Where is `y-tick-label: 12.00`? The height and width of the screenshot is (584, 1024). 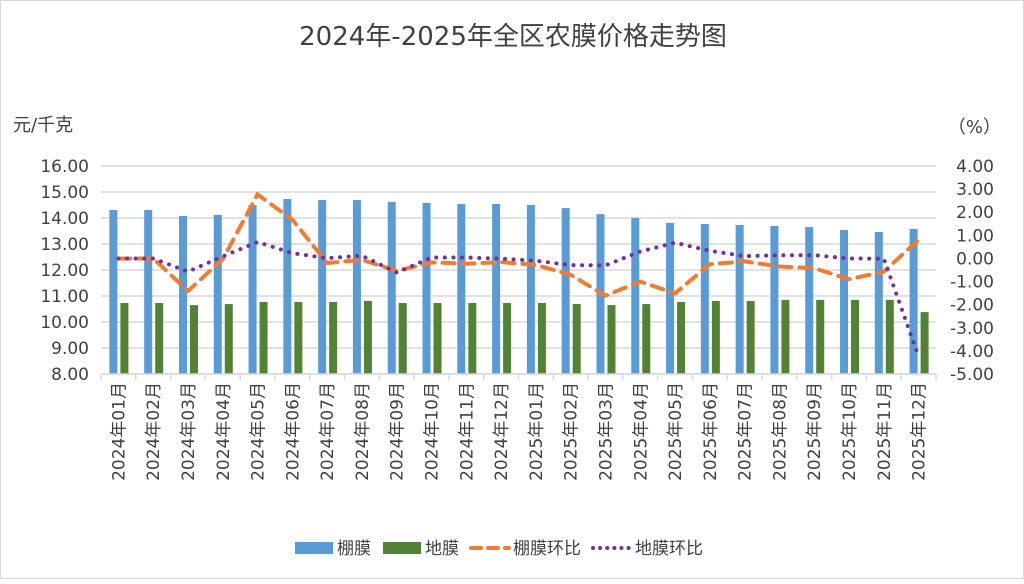 y-tick-label: 12.00 is located at coordinates (64, 271).